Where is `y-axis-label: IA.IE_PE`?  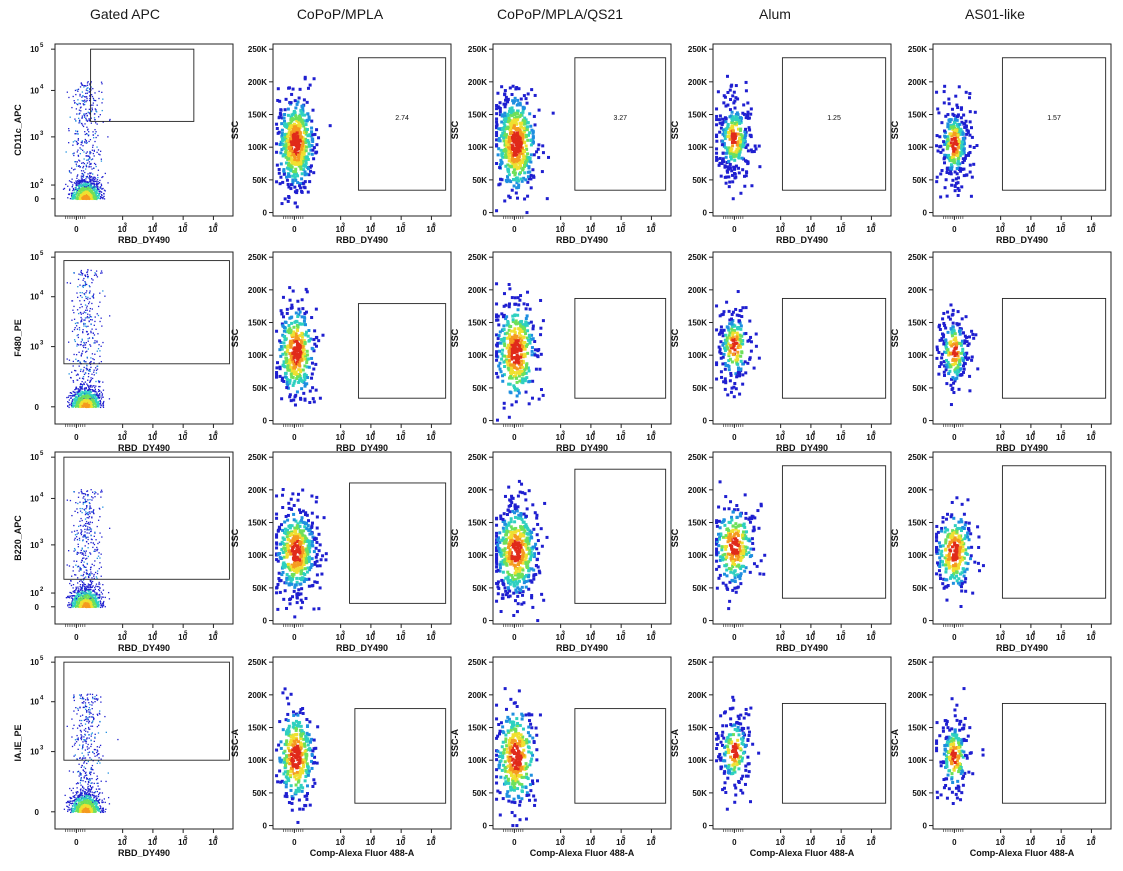 y-axis-label: IA.IE_PE is located at coordinates (18, 742).